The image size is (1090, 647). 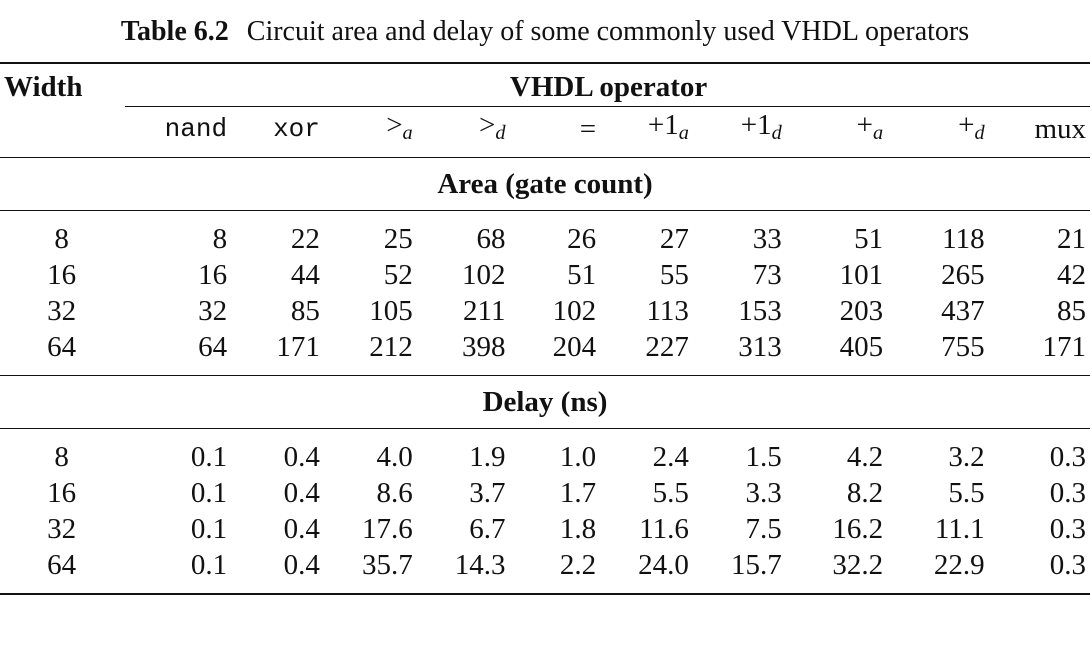 I want to click on value-cell: 32.2, so click(x=838, y=571).